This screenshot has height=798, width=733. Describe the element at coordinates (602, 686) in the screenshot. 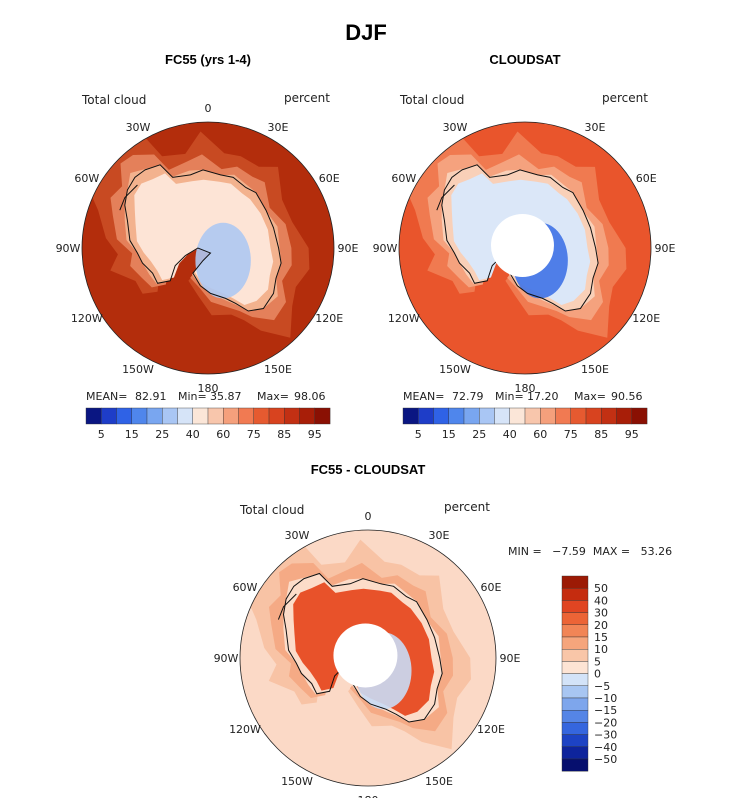

I see `legend-value-label: −5` at that location.